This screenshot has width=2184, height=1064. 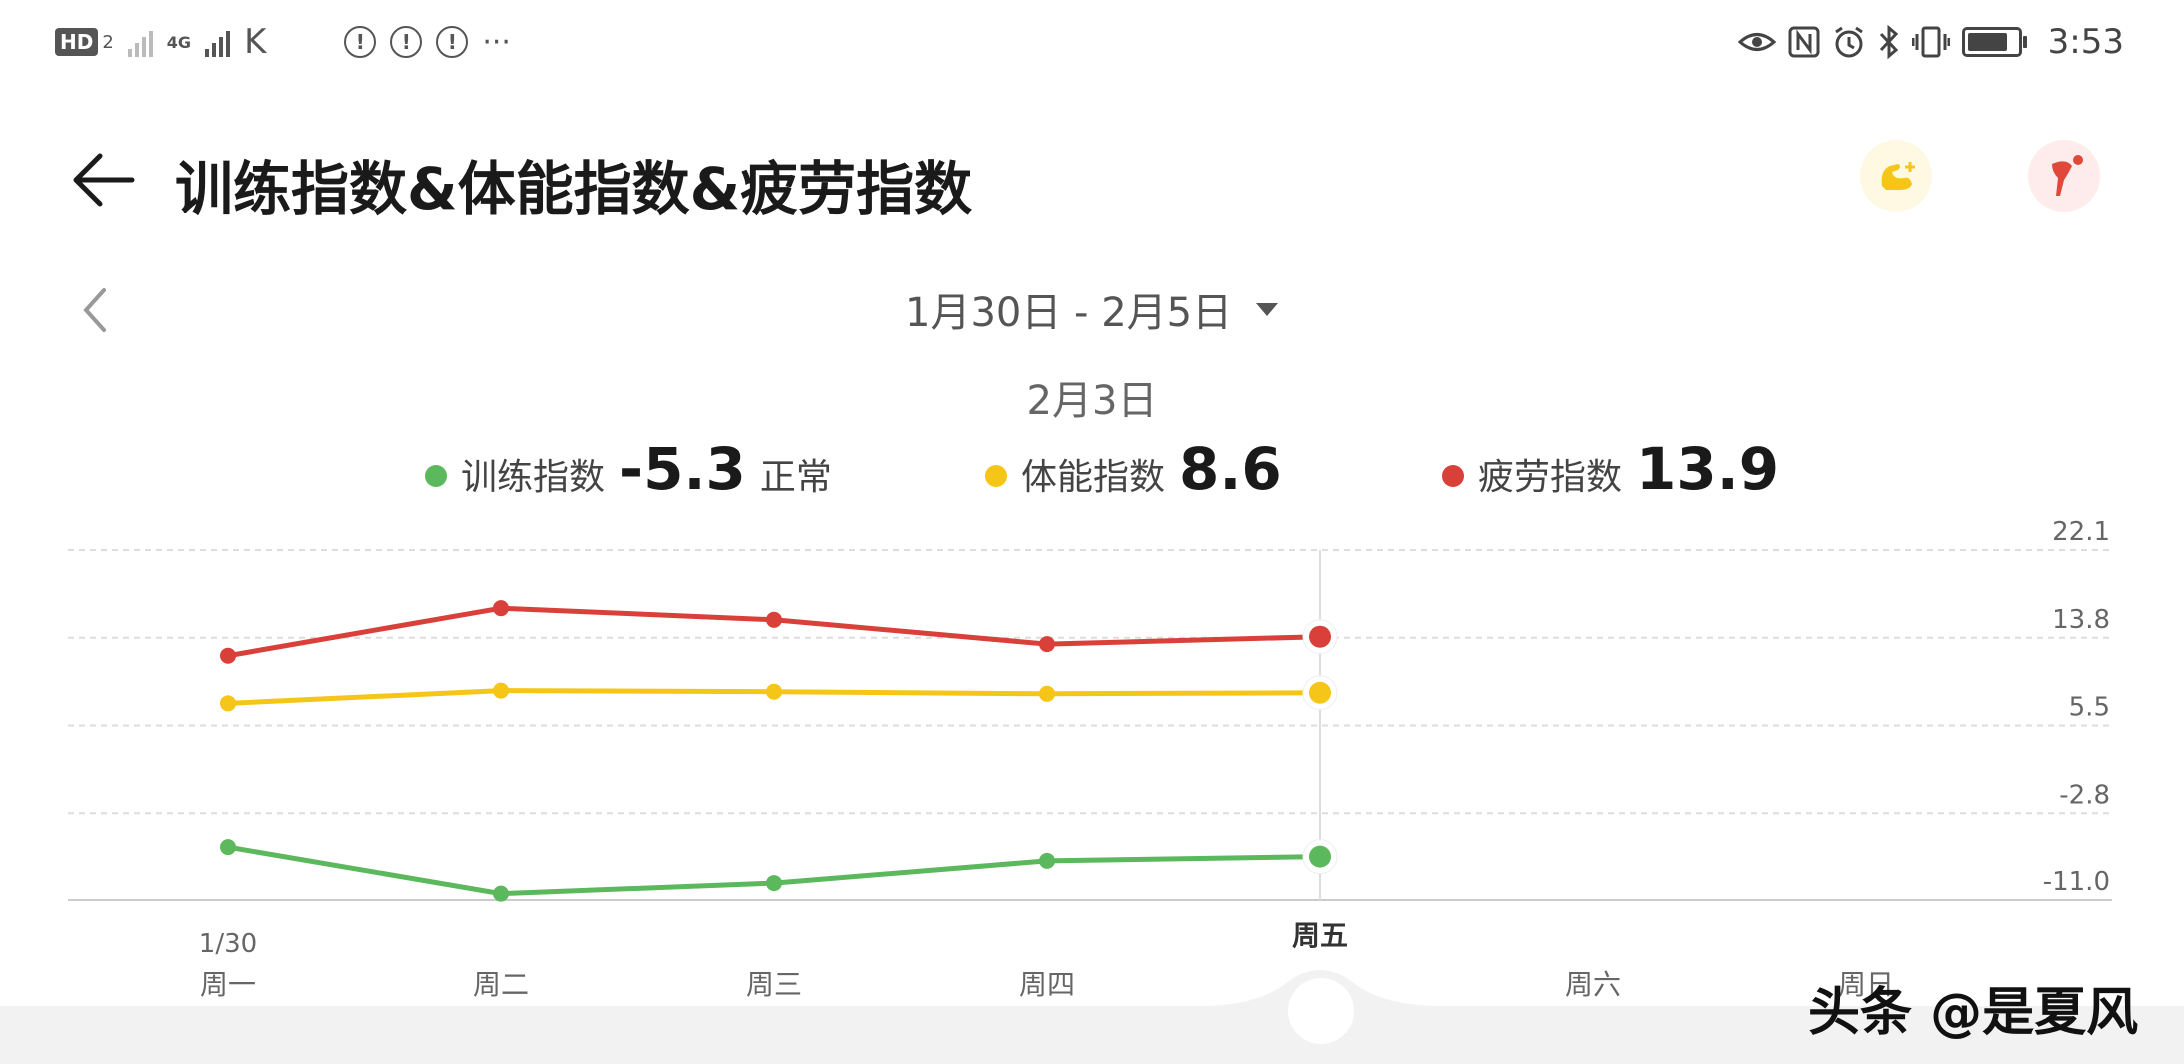 I want to click on x-tick-label: 周二, so click(x=501, y=984).